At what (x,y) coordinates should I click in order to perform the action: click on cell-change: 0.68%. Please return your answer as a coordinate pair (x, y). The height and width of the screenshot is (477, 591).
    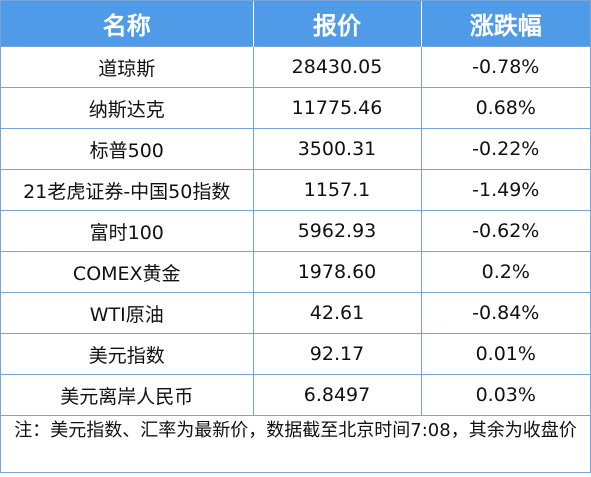
    Looking at the image, I should click on (505, 108).